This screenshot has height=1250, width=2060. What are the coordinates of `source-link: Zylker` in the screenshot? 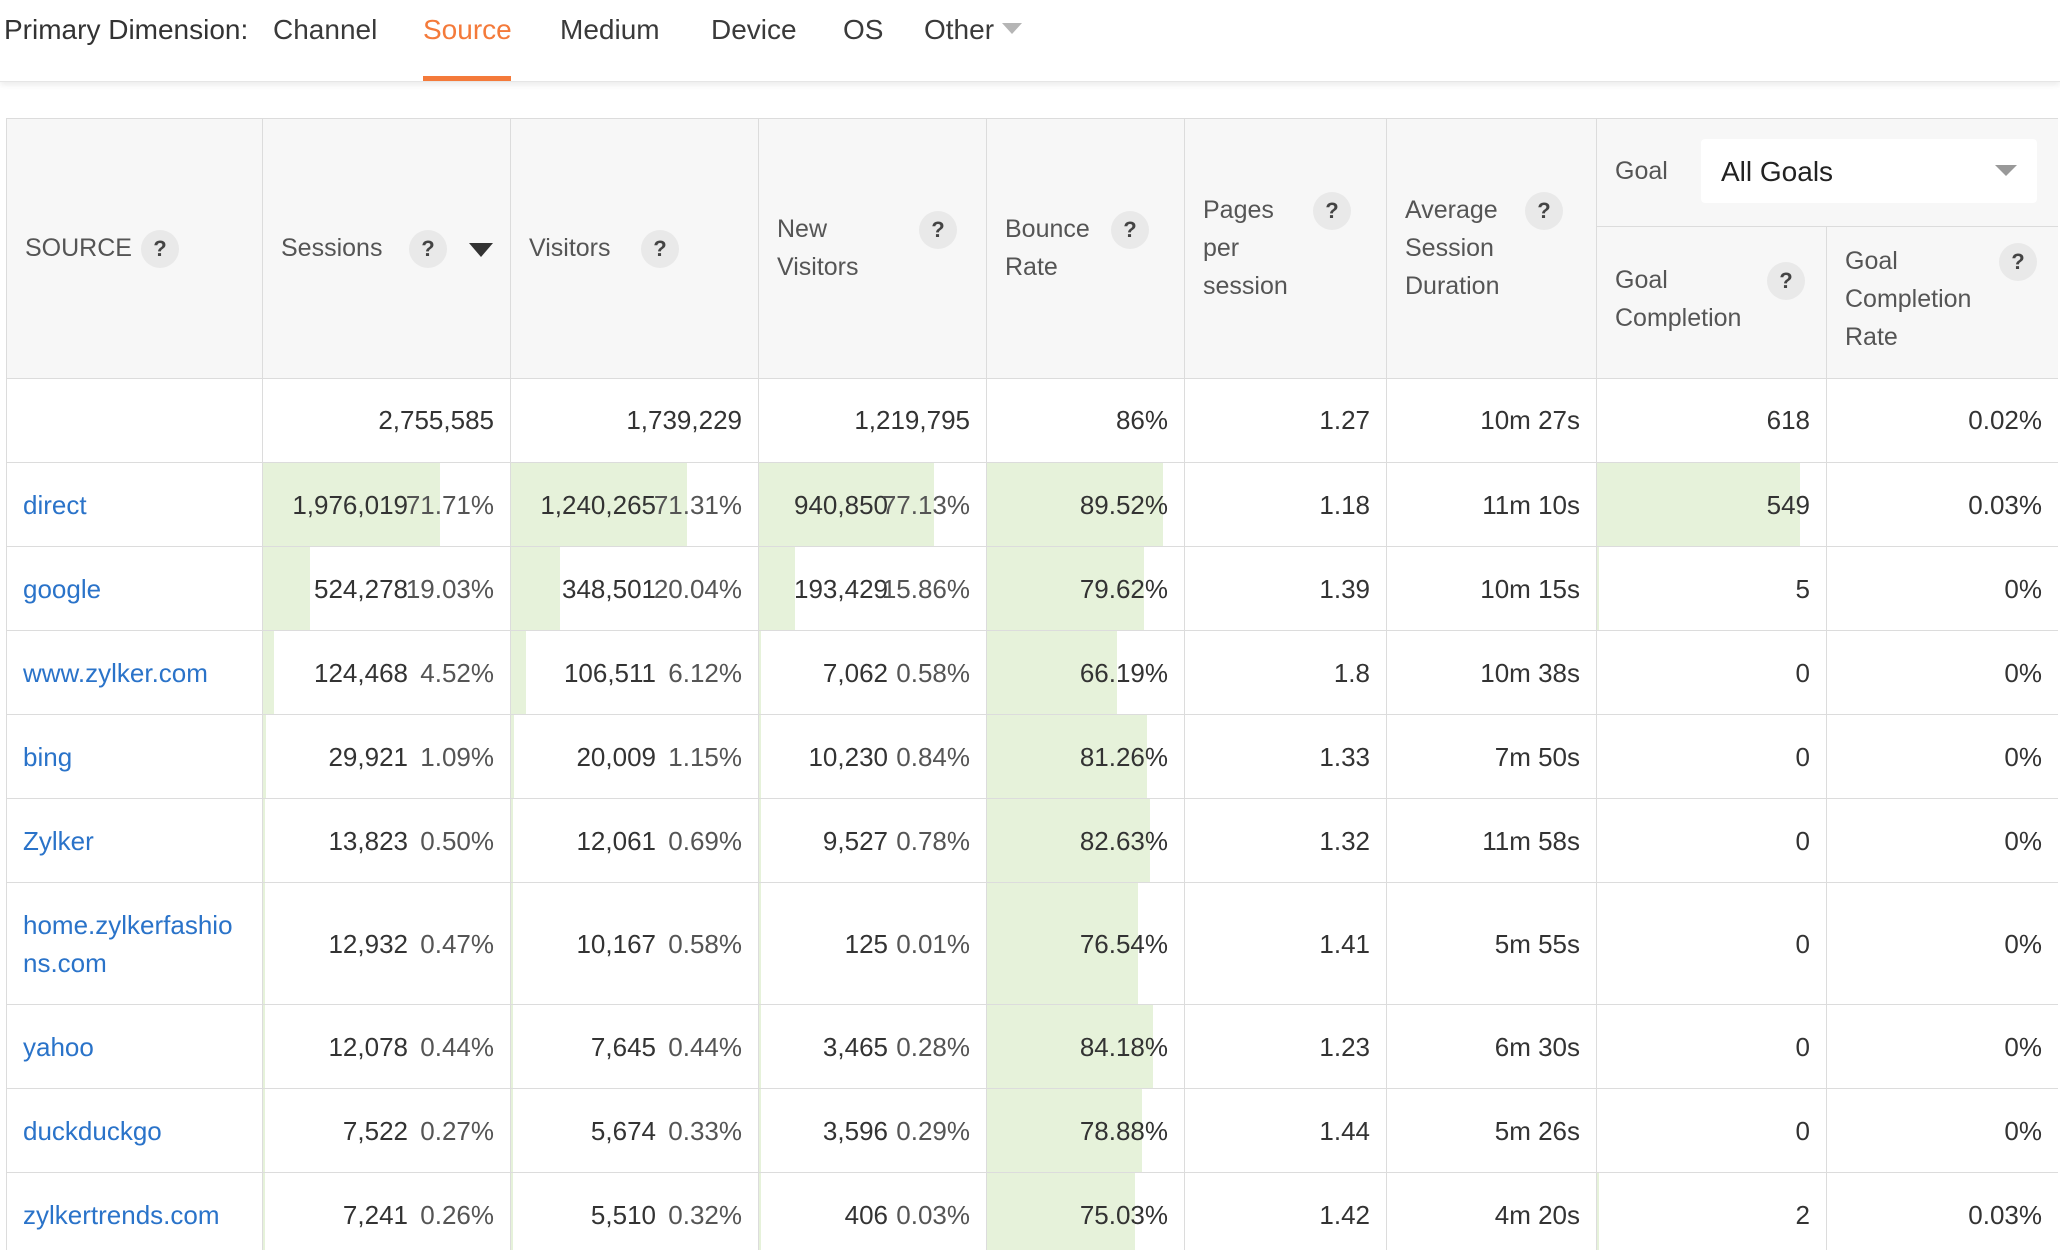 It's located at (58, 841).